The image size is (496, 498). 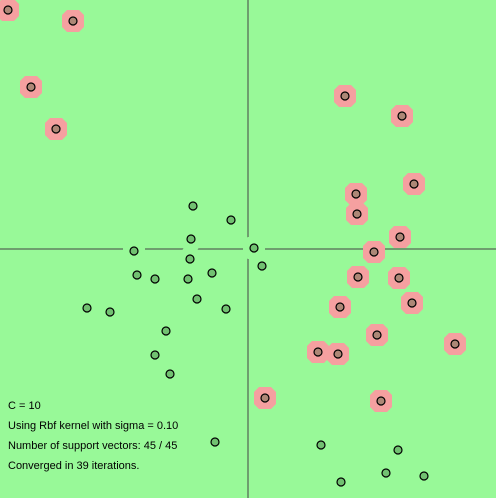 I want to click on status-line: C = 10, so click(x=24, y=406).